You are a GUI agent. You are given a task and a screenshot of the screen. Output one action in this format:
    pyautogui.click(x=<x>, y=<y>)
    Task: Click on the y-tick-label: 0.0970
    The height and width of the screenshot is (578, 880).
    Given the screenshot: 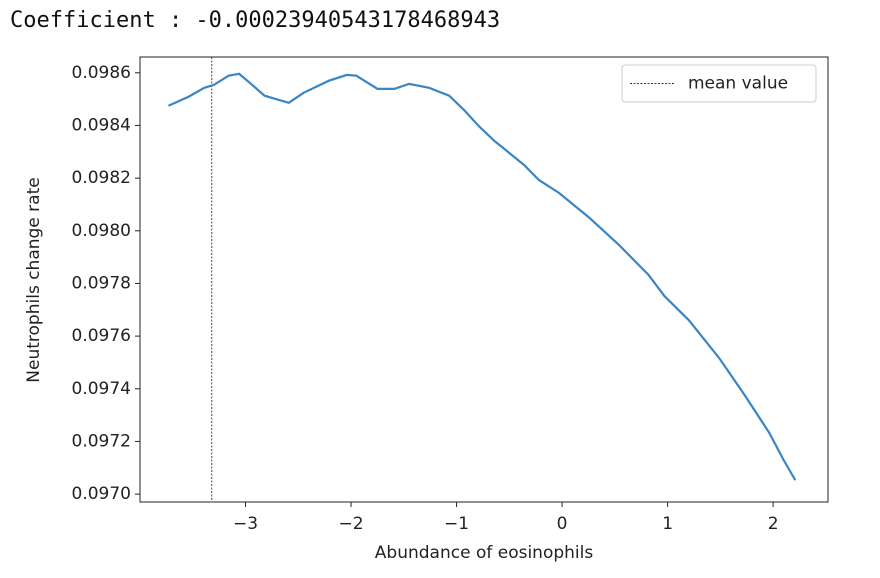 What is the action you would take?
    pyautogui.click(x=101, y=494)
    